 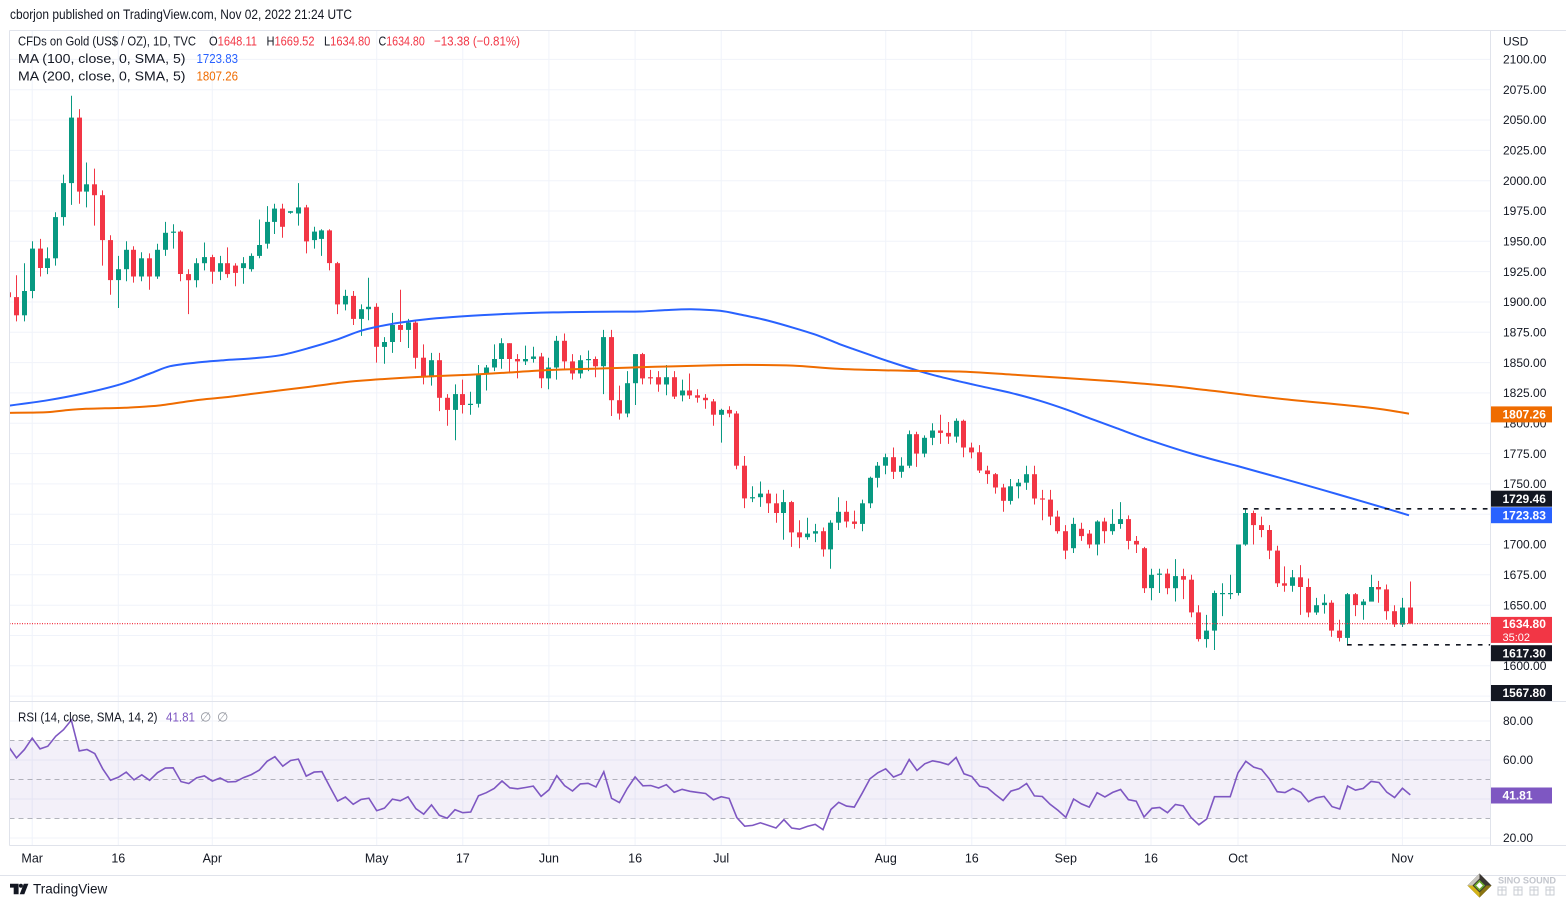 I want to click on svg-text: 1825.00, so click(x=1525, y=393).